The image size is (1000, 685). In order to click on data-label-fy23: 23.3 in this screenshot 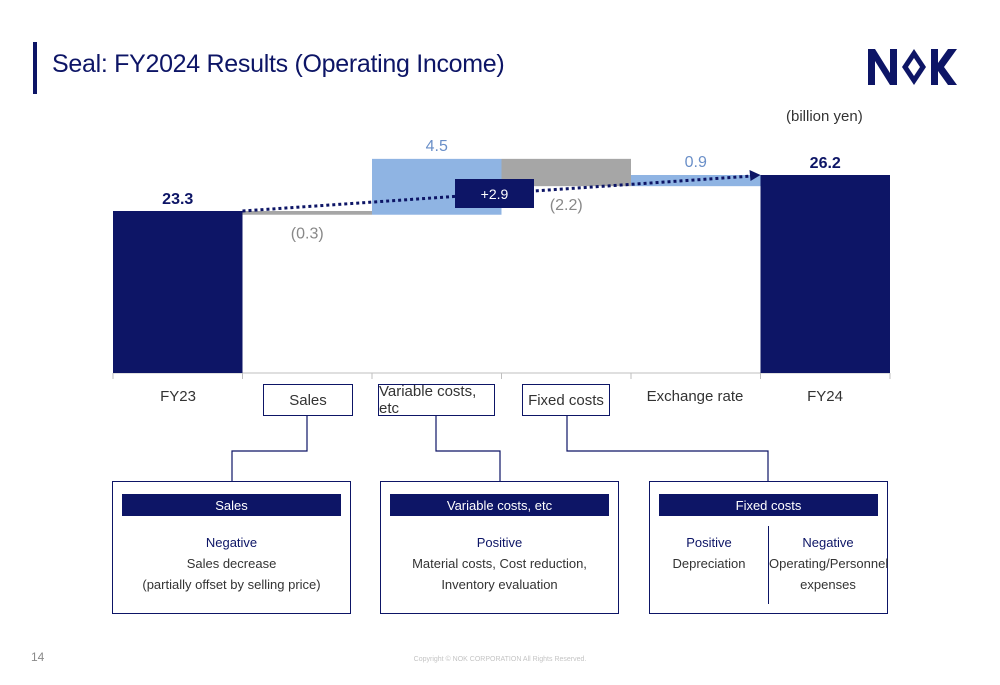, I will do `click(177, 199)`.